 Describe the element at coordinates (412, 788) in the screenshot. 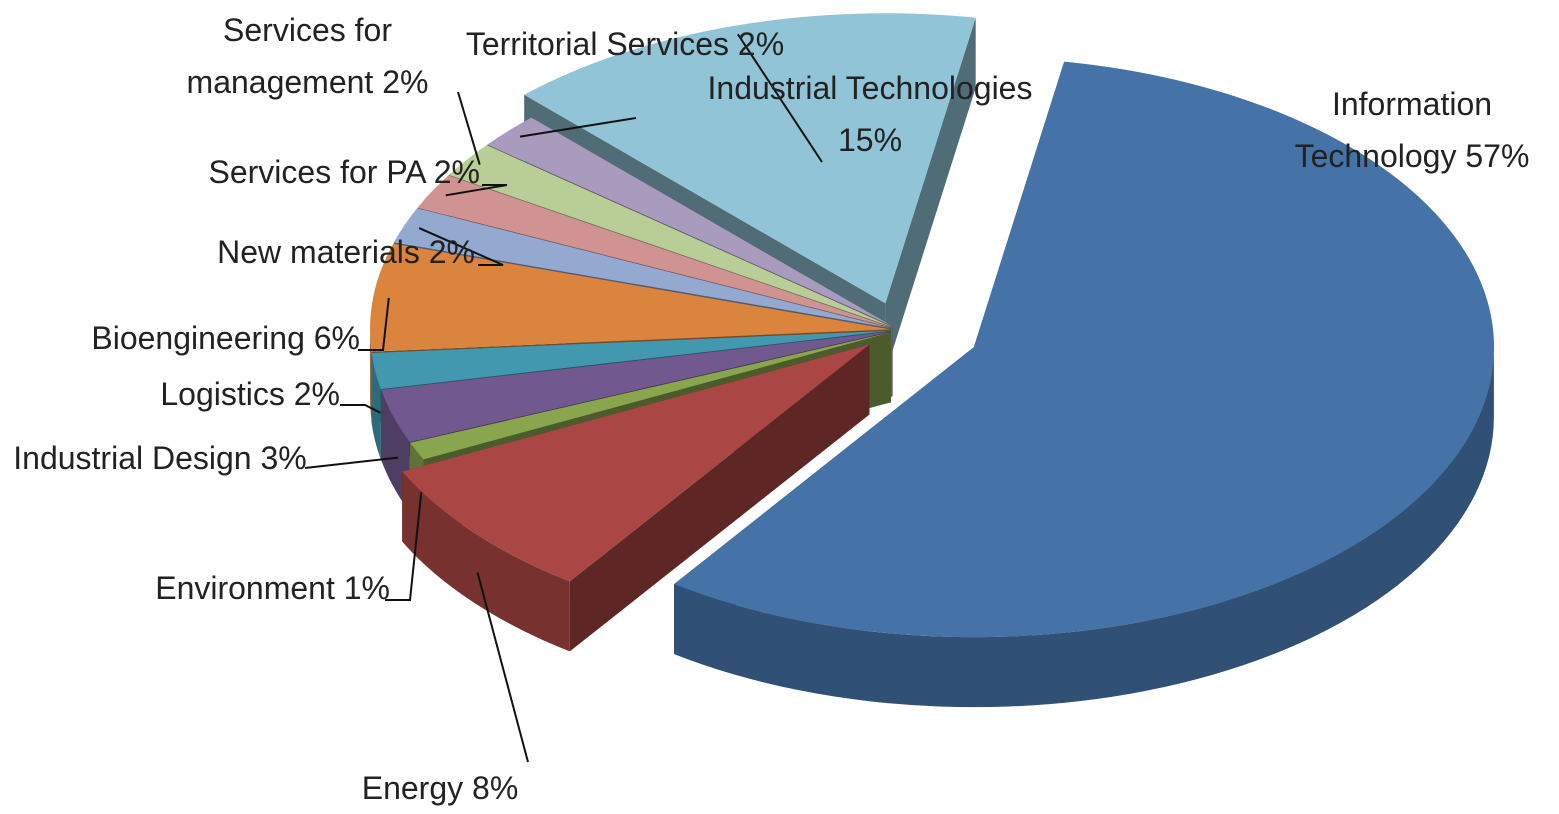

I see `category-name: Energy` at that location.